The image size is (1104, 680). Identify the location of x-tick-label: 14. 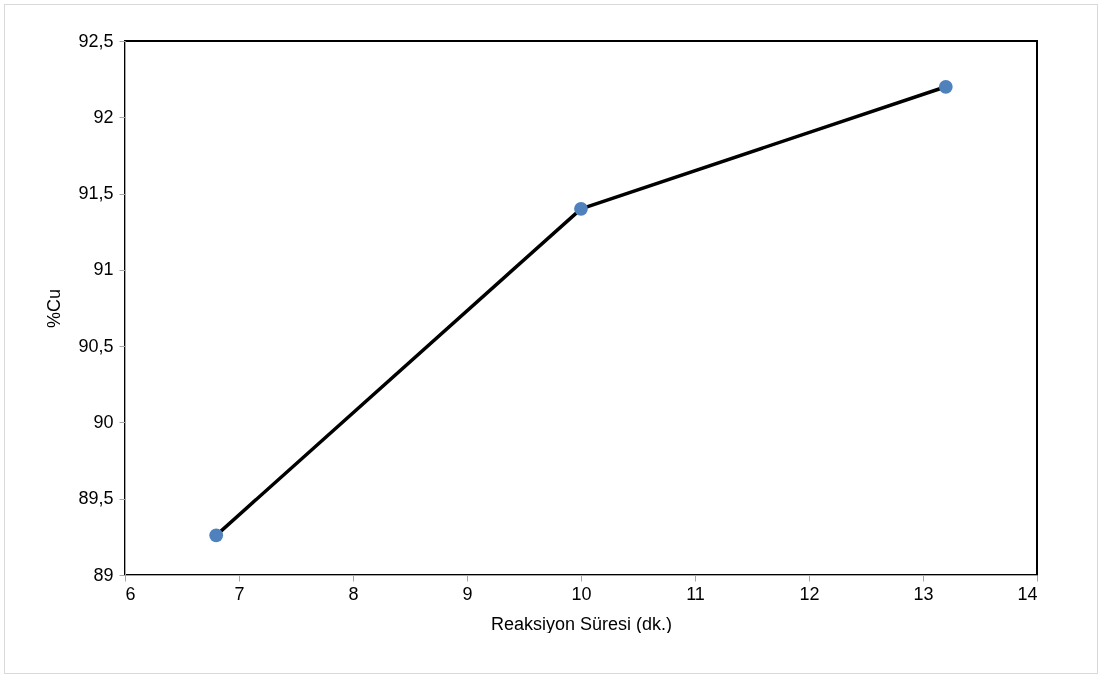
(1027, 593).